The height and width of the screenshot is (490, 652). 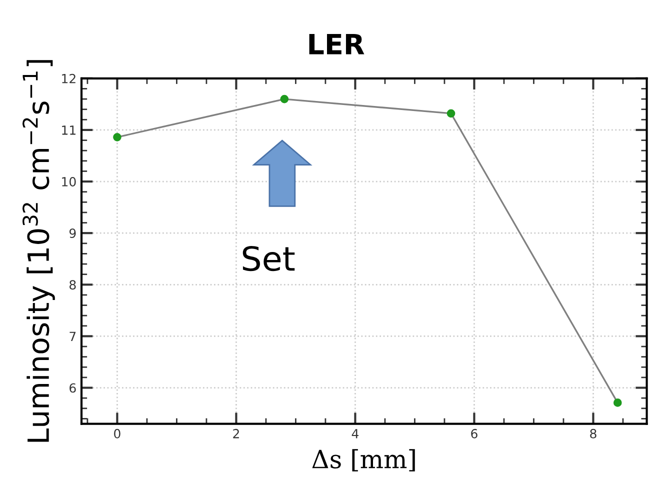 What do you see at coordinates (474, 433) in the screenshot?
I see `x-tick-label: 6` at bounding box center [474, 433].